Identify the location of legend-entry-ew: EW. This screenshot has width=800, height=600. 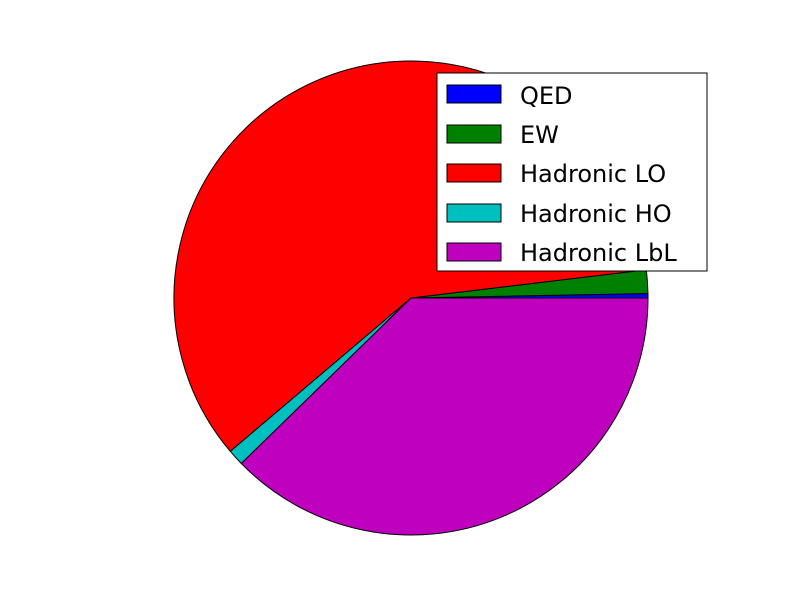
(502, 135).